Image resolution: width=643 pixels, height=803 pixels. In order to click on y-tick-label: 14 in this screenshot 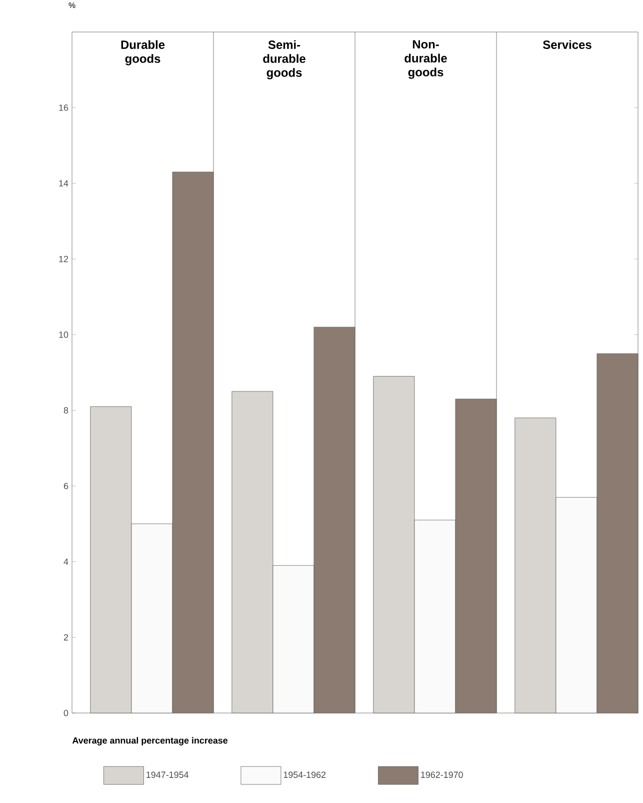, I will do `click(63, 183)`.